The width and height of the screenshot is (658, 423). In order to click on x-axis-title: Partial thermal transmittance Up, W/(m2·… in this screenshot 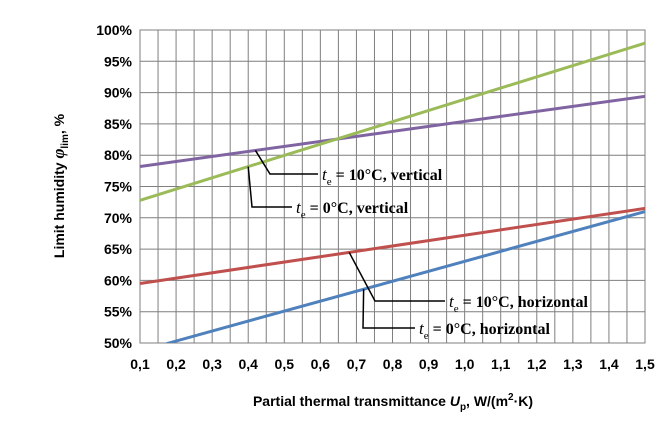, I will do `click(393, 402)`.